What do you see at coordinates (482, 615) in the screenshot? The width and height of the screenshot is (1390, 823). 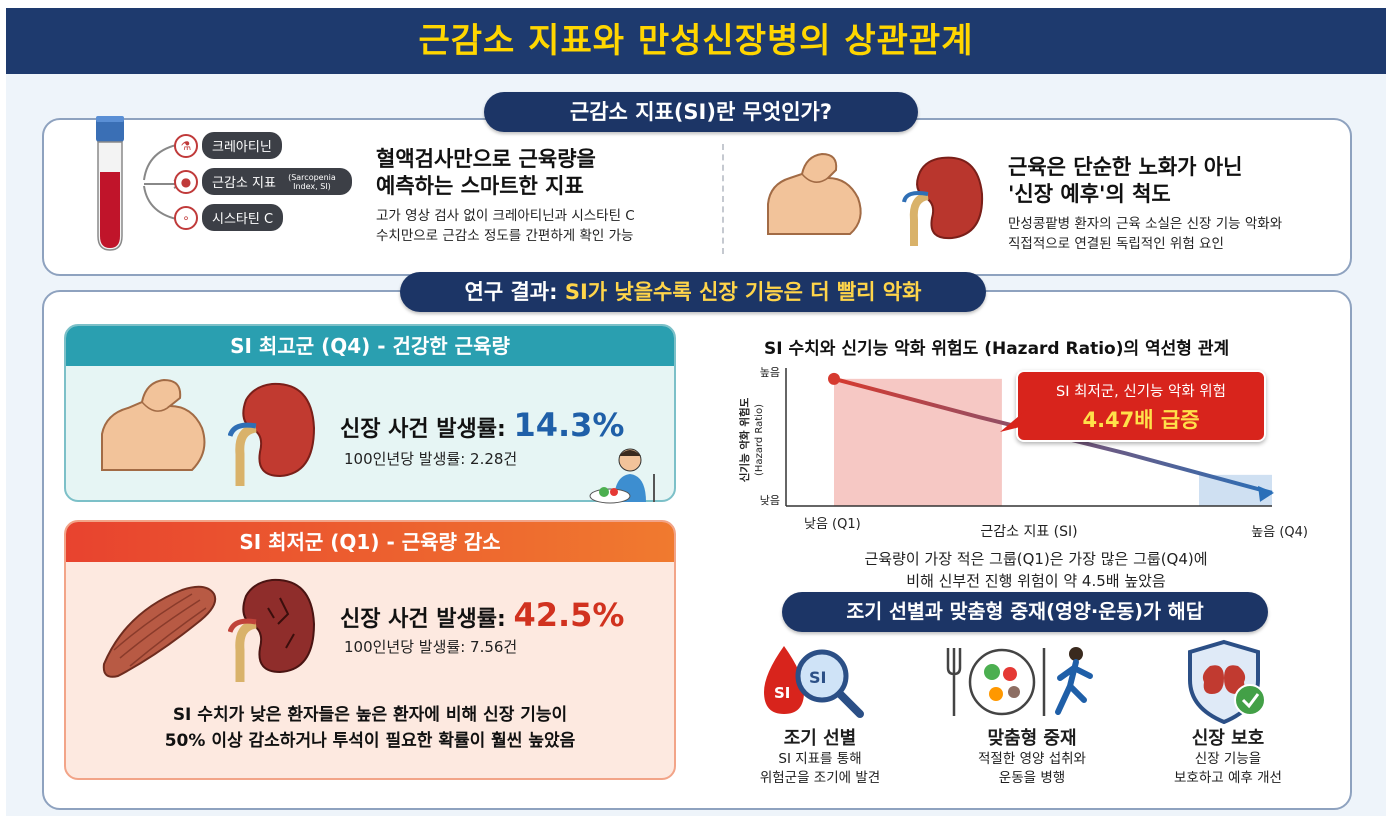 I see `q1-rate: 신장 사건 발생률: 42.5%` at bounding box center [482, 615].